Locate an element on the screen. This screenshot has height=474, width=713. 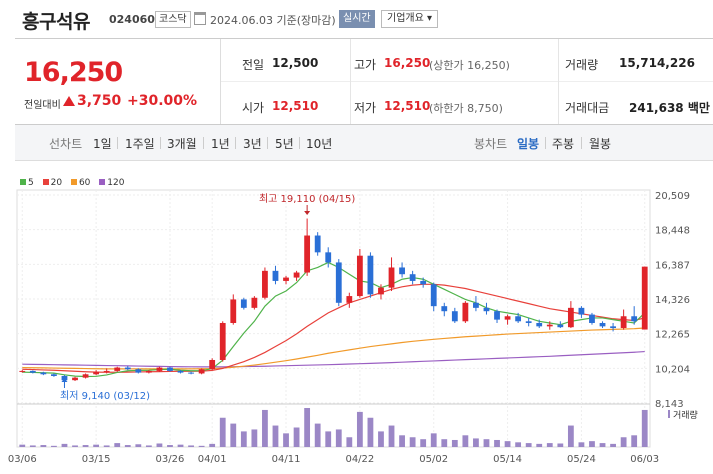
high-annotation: 최고 19,110 (04/15) is located at coordinates (307, 199).